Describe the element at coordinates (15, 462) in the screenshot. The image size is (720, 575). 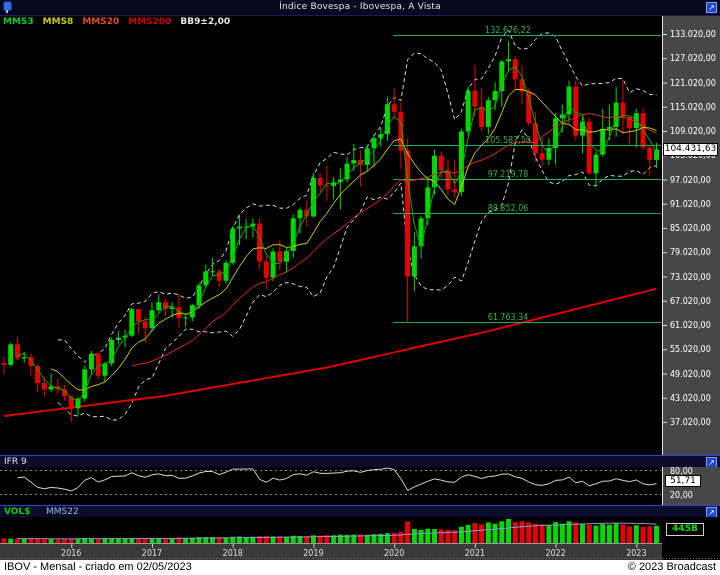
I see `ifr-title: IFR 9` at that location.